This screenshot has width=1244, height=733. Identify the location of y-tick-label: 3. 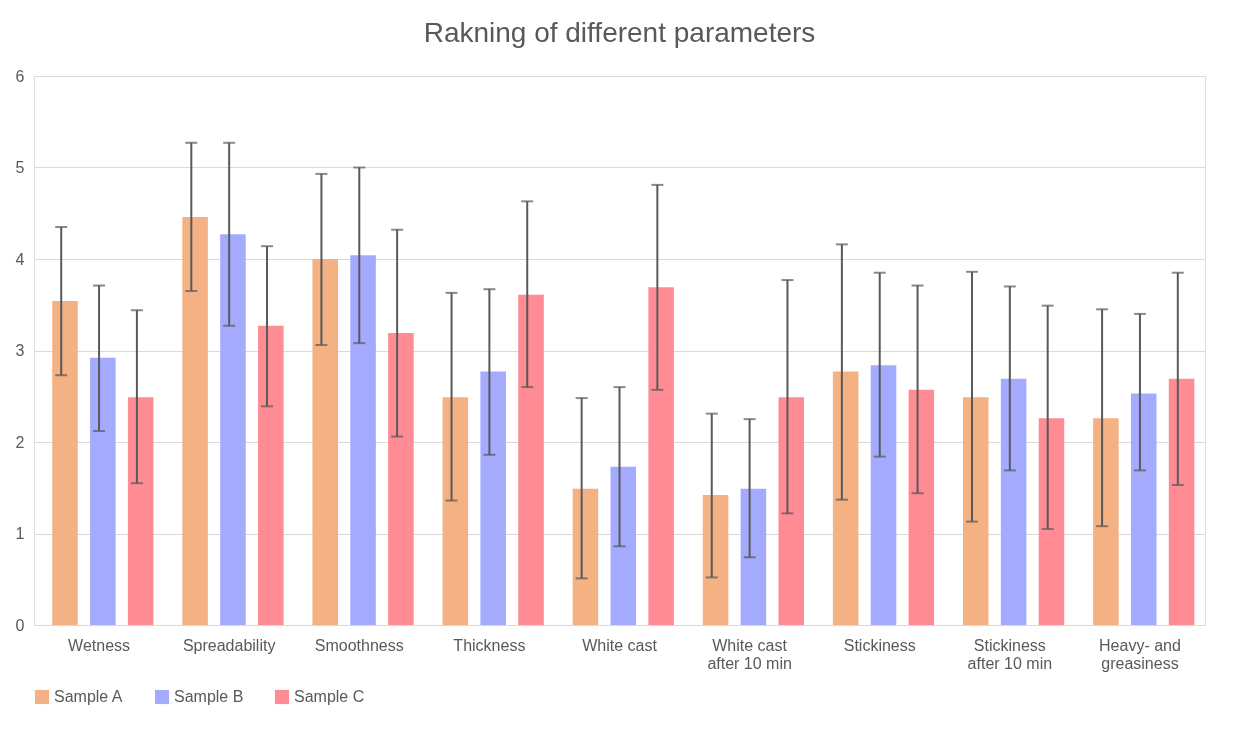
(20, 350).